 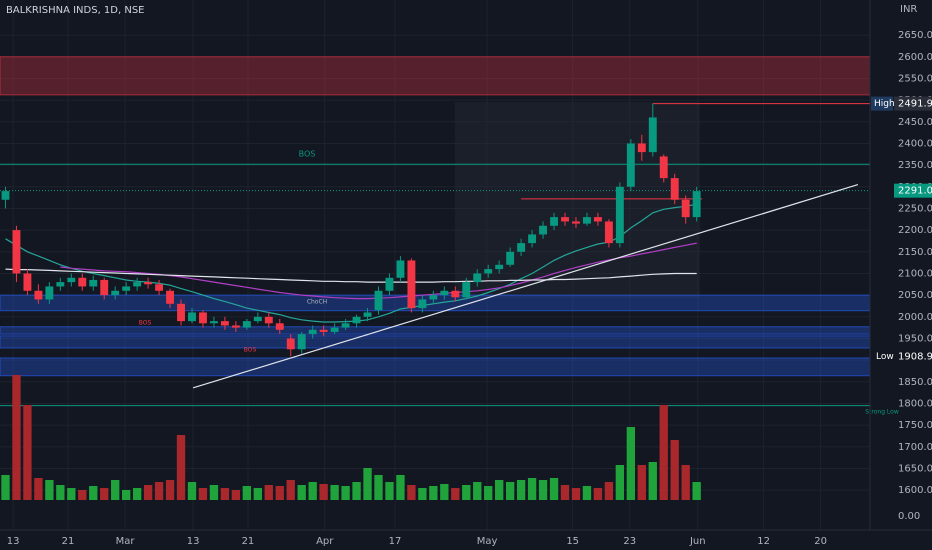 What do you see at coordinates (915, 295) in the screenshot?
I see `y-tick-label: 2050.00` at bounding box center [915, 295].